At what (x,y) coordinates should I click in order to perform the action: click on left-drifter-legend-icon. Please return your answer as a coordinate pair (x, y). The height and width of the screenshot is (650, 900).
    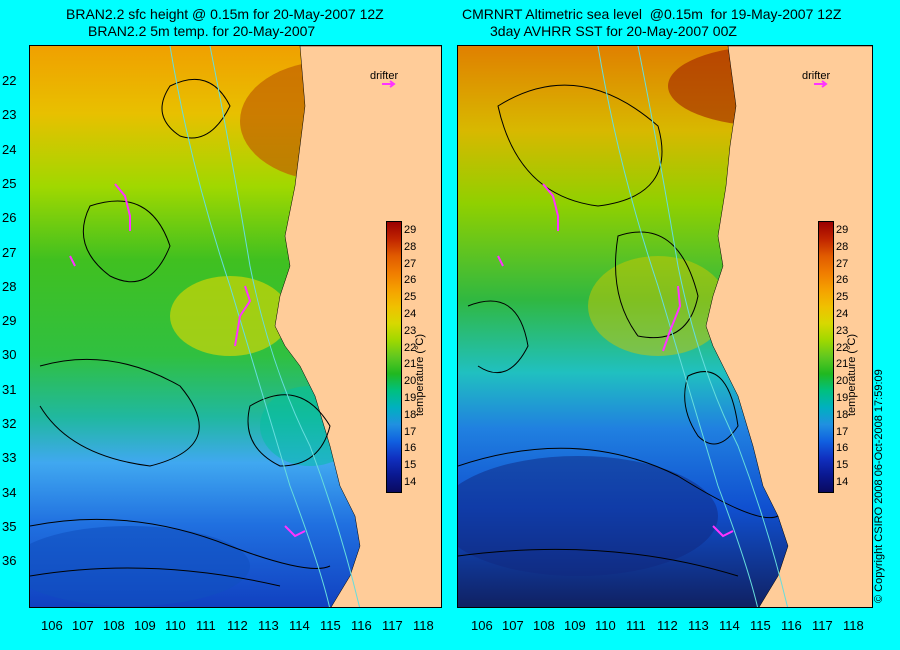
    Looking at the image, I should click on (389, 84).